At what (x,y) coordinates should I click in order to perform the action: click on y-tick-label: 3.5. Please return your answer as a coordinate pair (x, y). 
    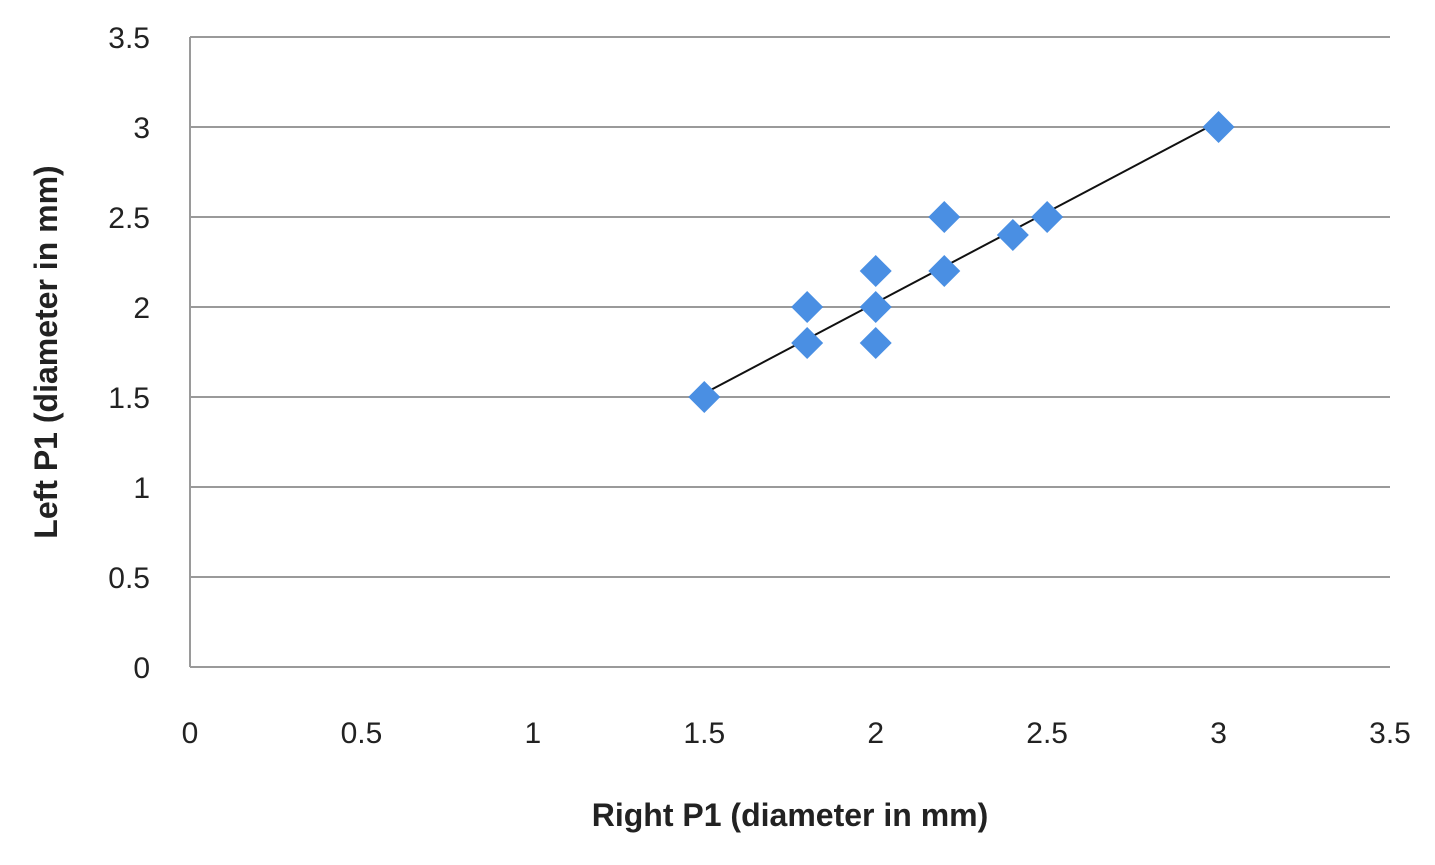
    Looking at the image, I should click on (129, 38).